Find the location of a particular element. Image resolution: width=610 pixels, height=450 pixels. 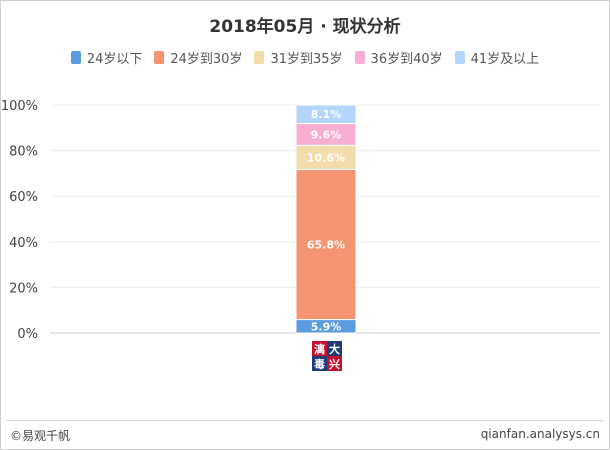

legend-item: 24岁以下 is located at coordinates (106, 57).